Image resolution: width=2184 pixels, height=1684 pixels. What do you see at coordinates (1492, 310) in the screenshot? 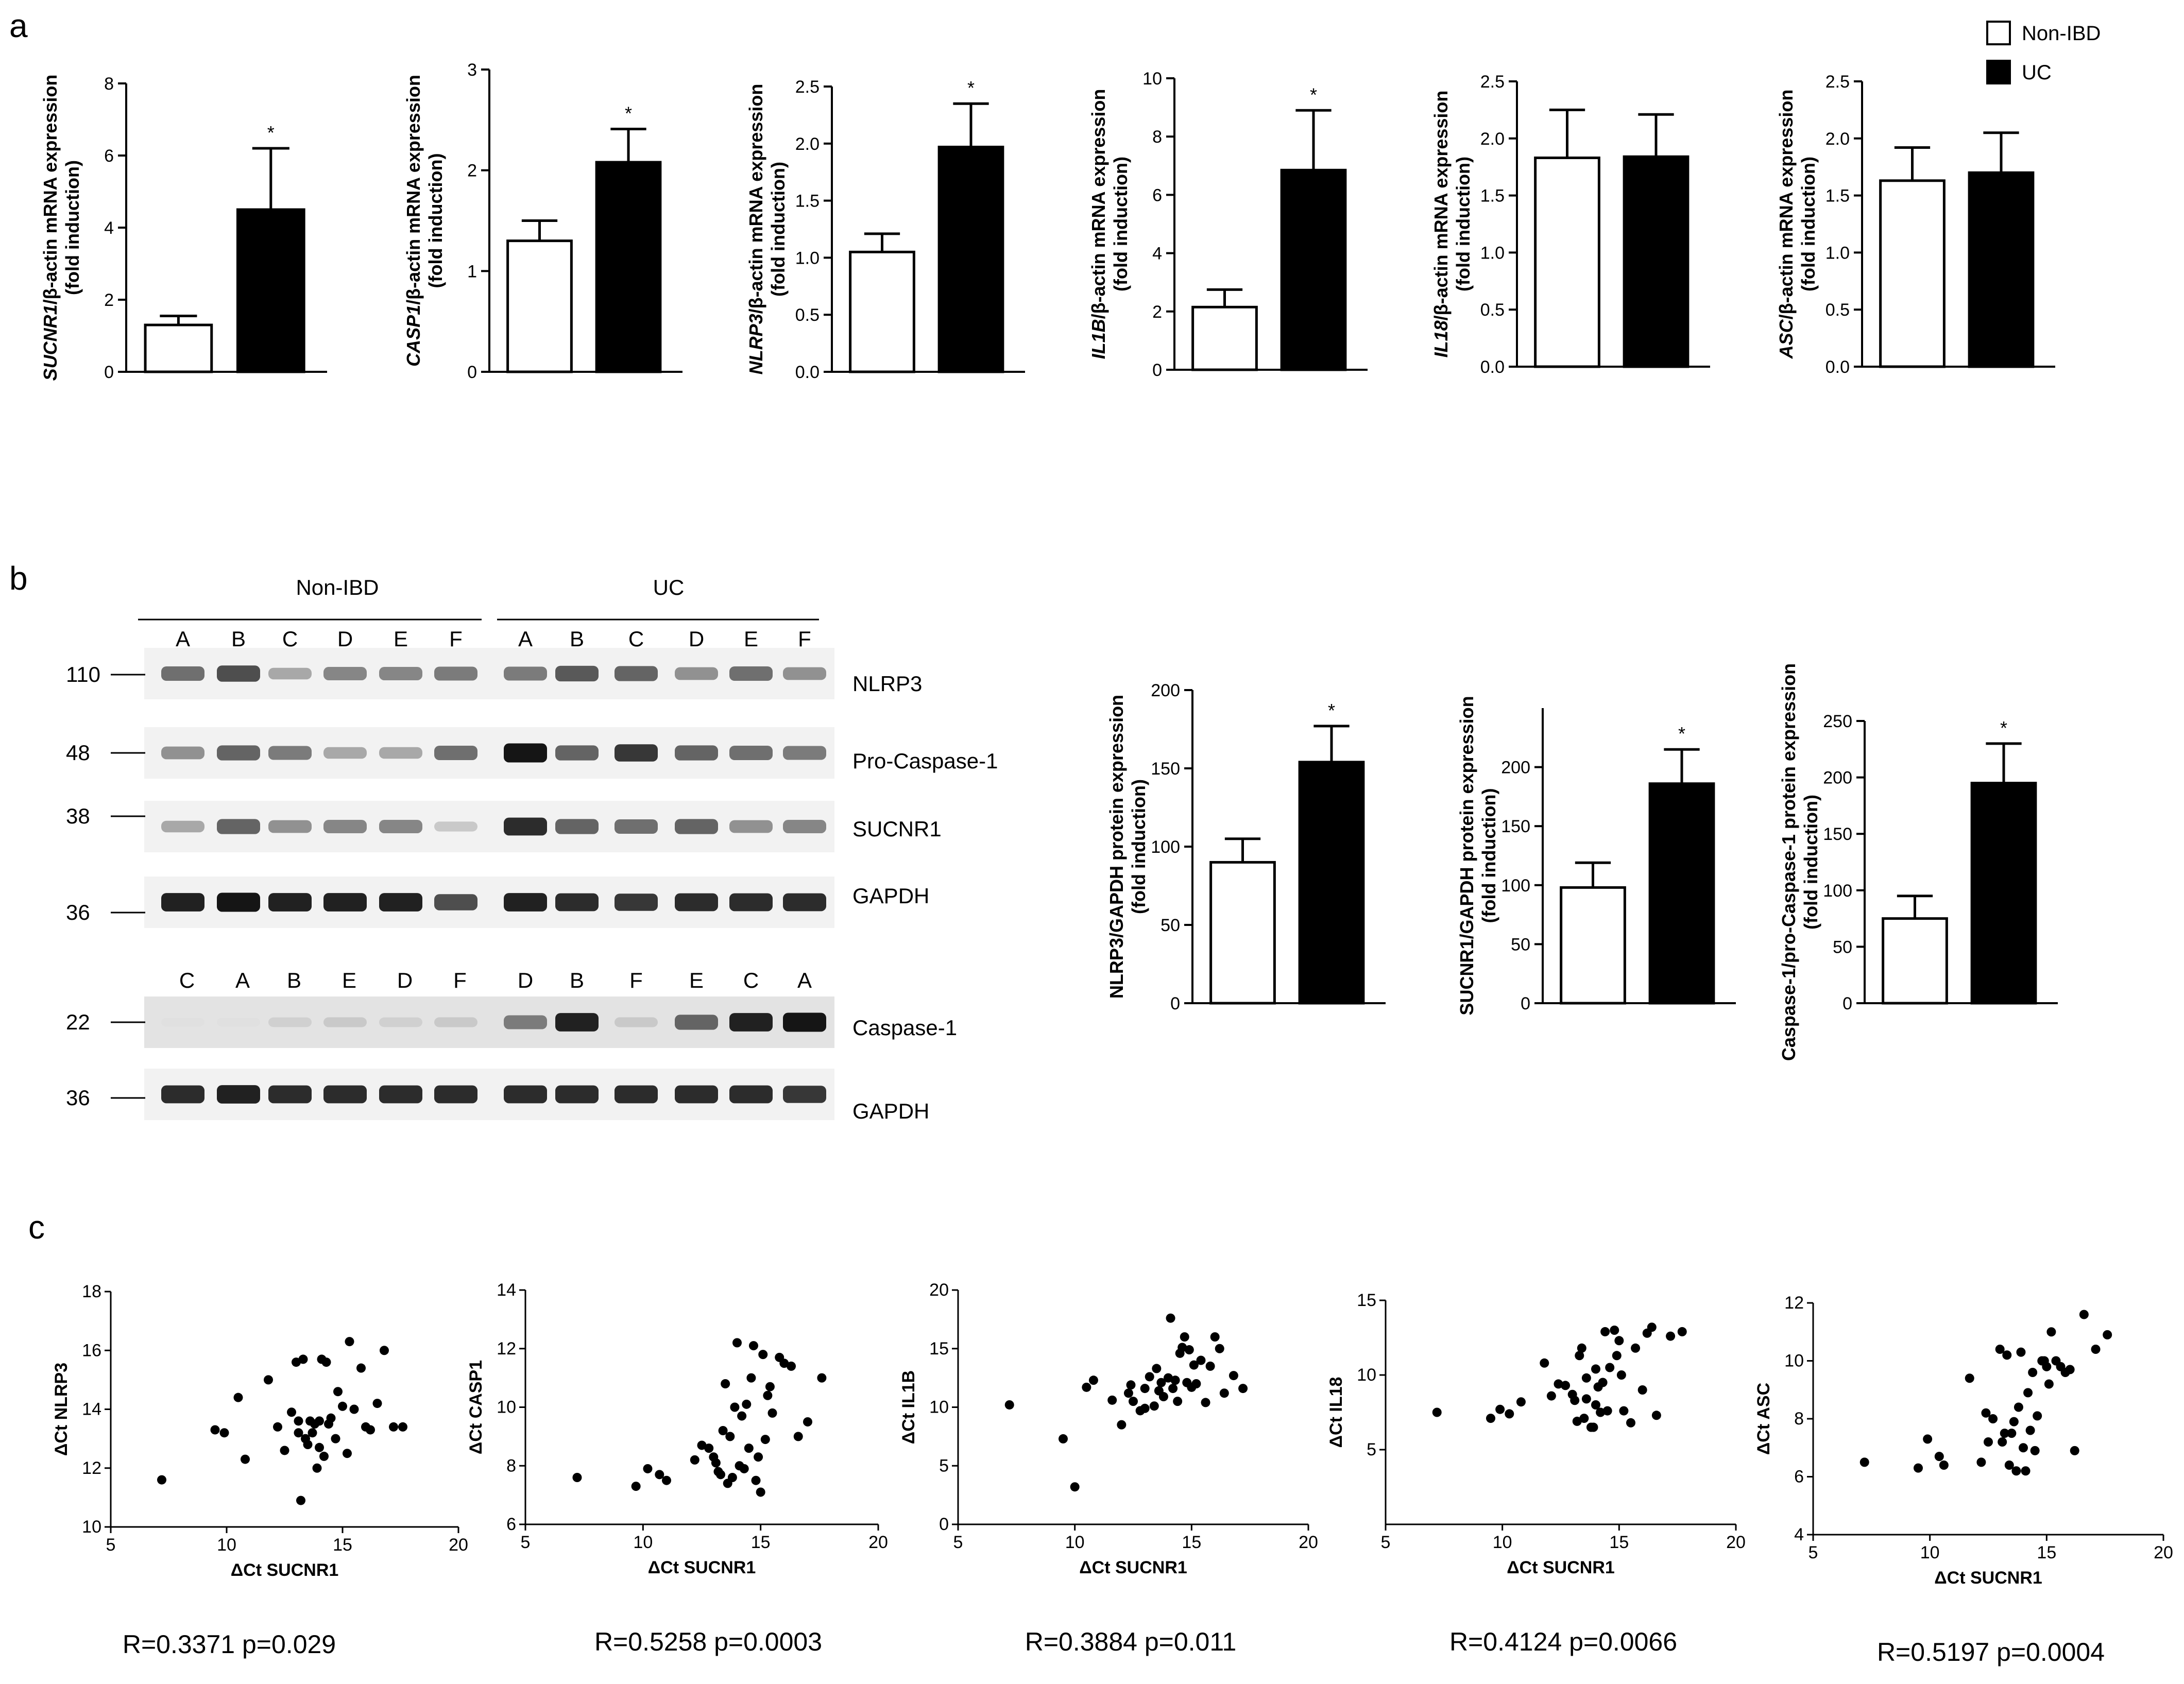
I see `y-tick-label: 0.5` at bounding box center [1492, 310].